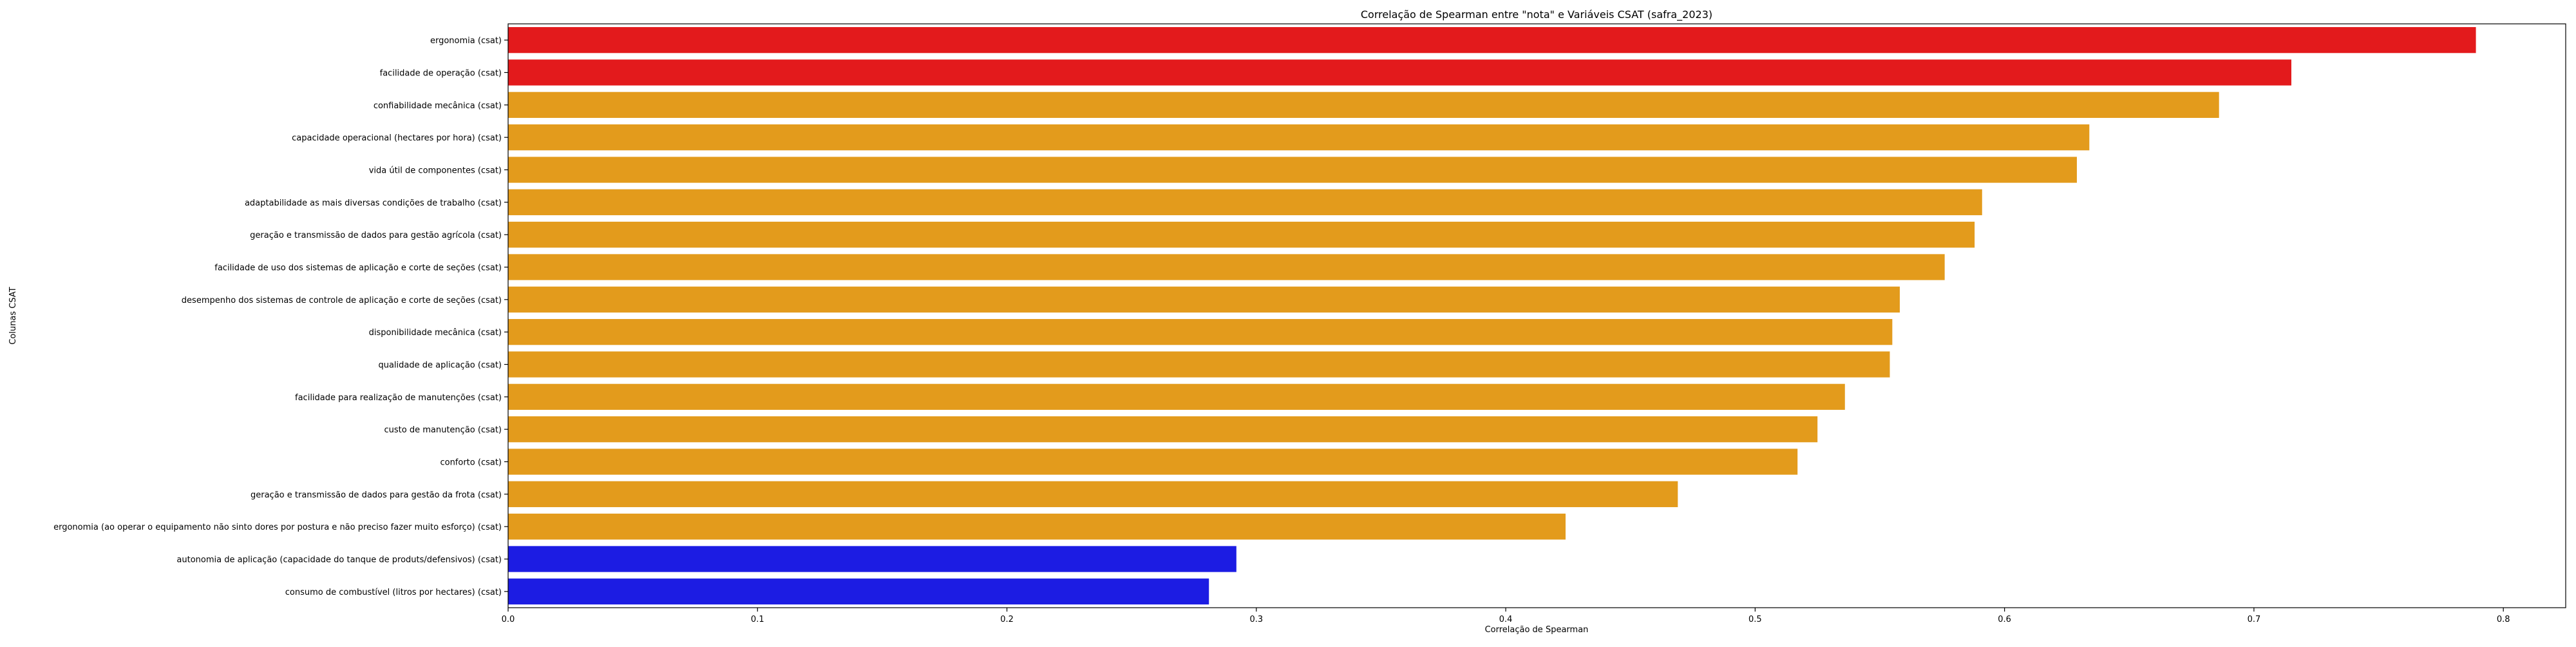 The width and height of the screenshot is (2576, 647). What do you see at coordinates (435, 333) in the screenshot?
I see `y-tick-label: disponibilidade mecânica (csat)` at bounding box center [435, 333].